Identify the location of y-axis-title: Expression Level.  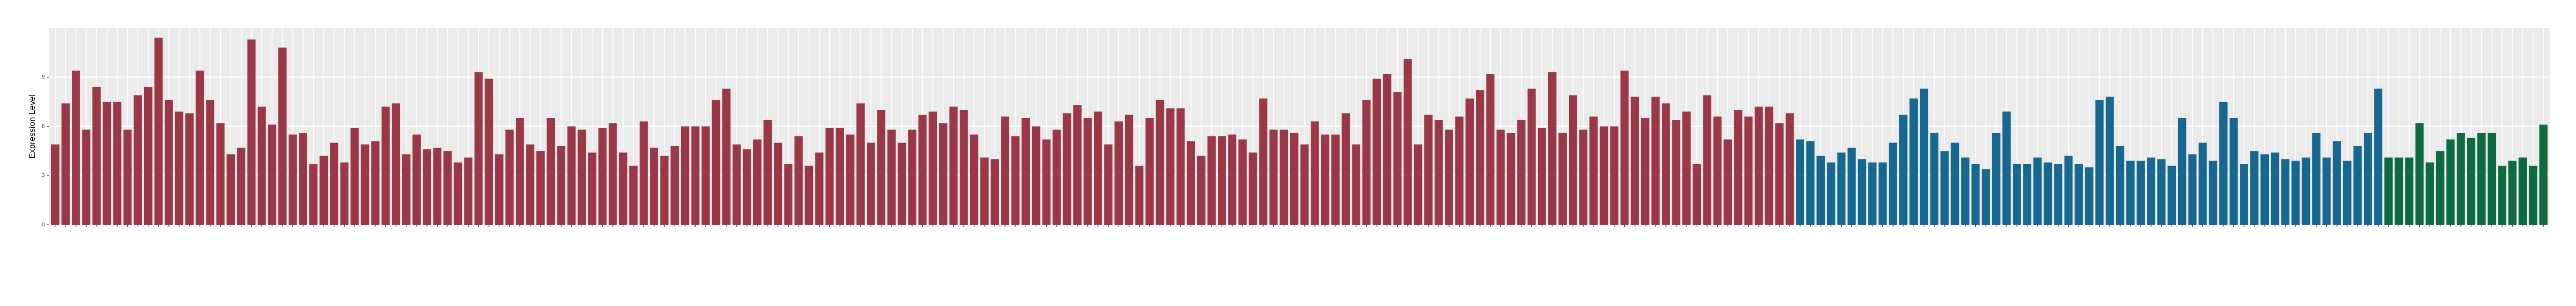
(32, 127).